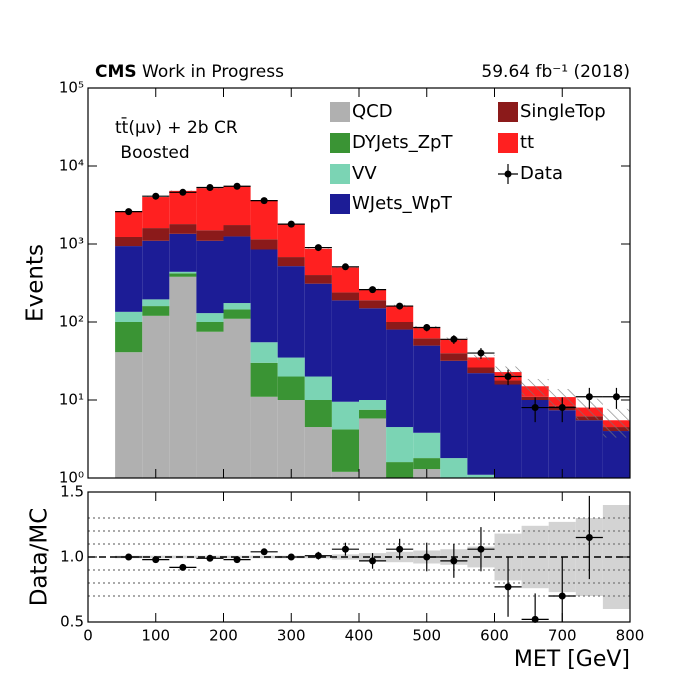 The image size is (700, 700). Describe the element at coordinates (71, 478) in the screenshot. I see `y-tick-label: 10⁰` at that location.